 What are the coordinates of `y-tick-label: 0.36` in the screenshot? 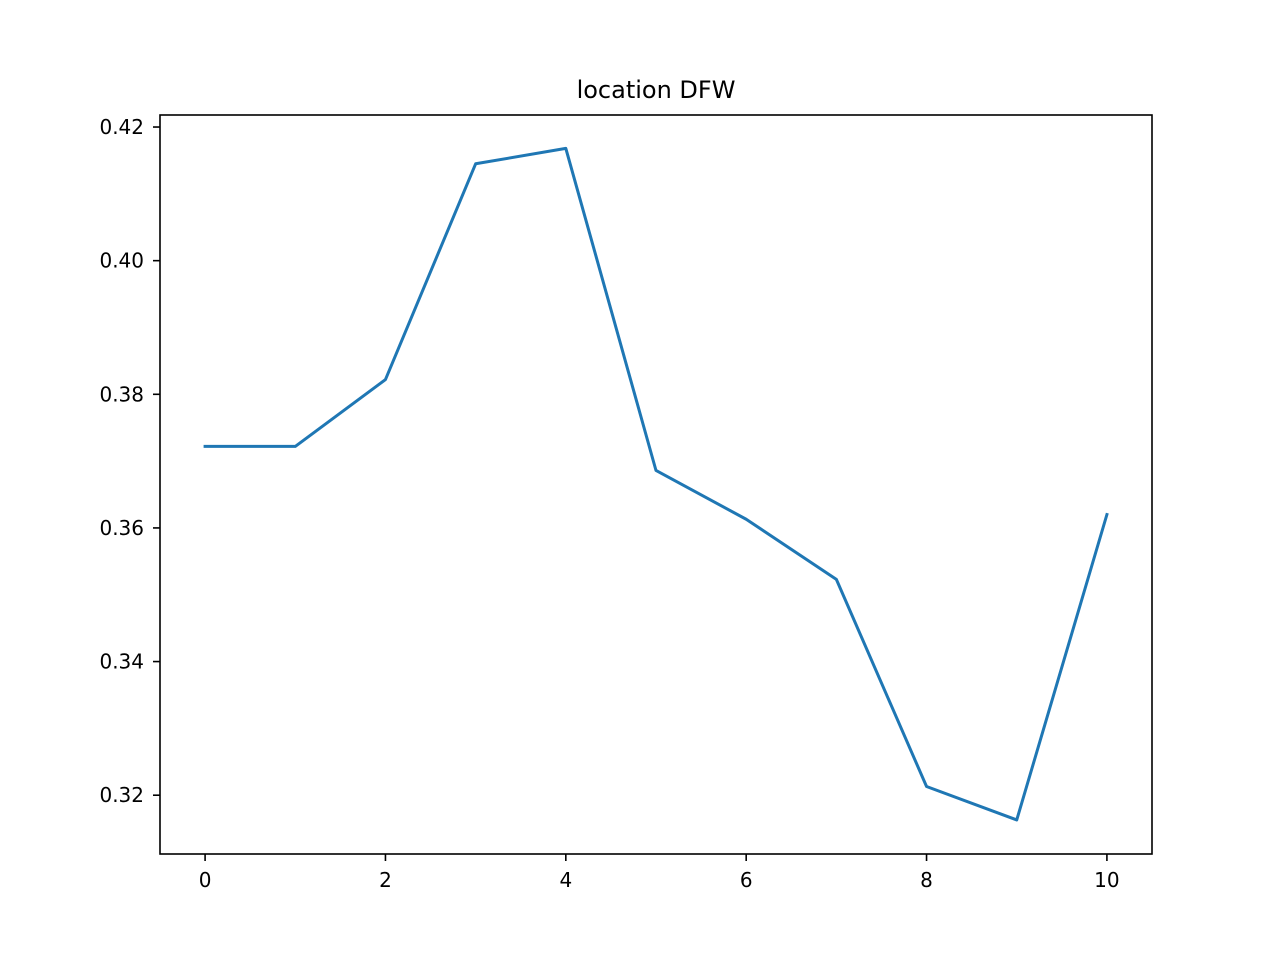 It's located at (121, 528).